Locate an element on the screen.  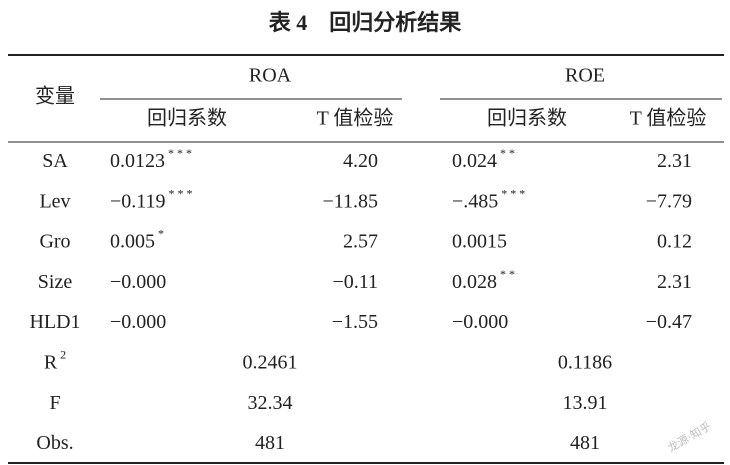
table-cell: F is located at coordinates (54, 402).